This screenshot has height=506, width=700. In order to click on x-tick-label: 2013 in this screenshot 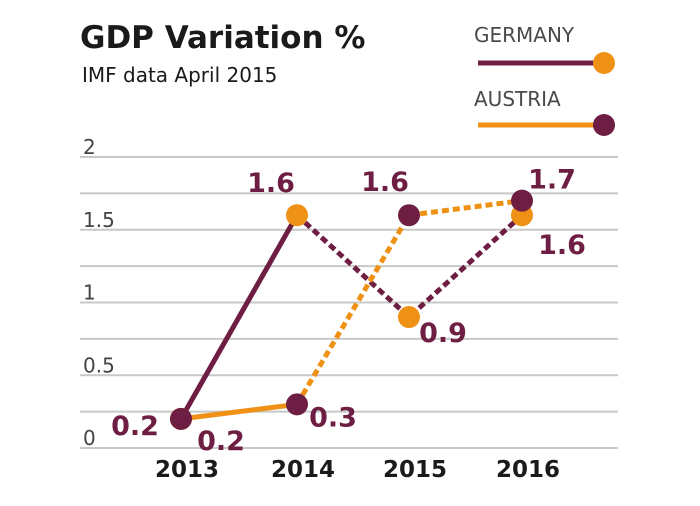, I will do `click(187, 470)`.